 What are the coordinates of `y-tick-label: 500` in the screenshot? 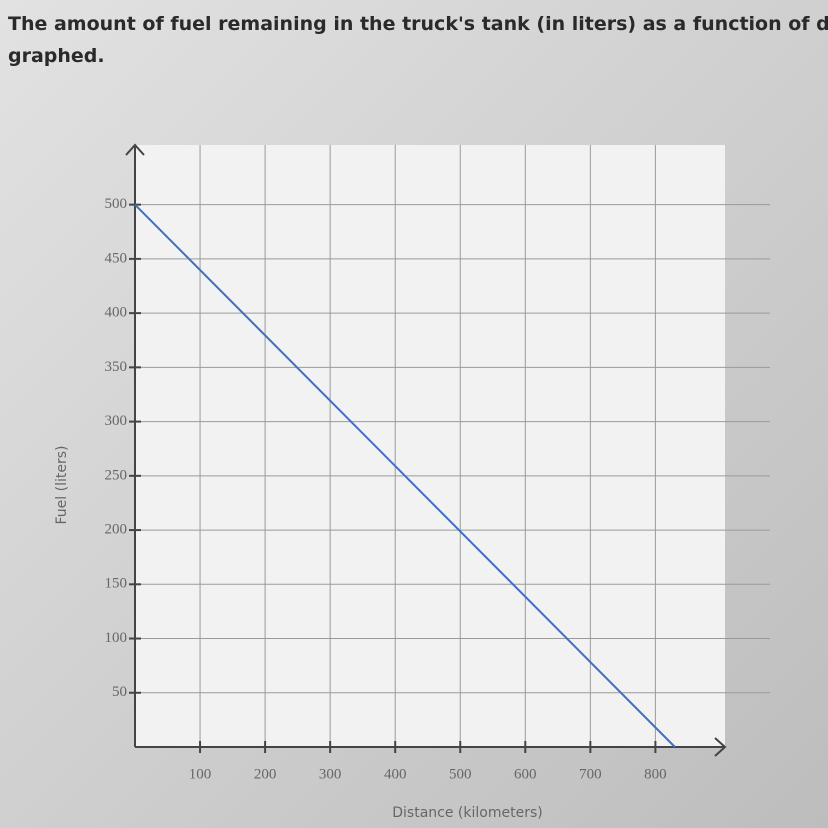 It's located at (116, 204).